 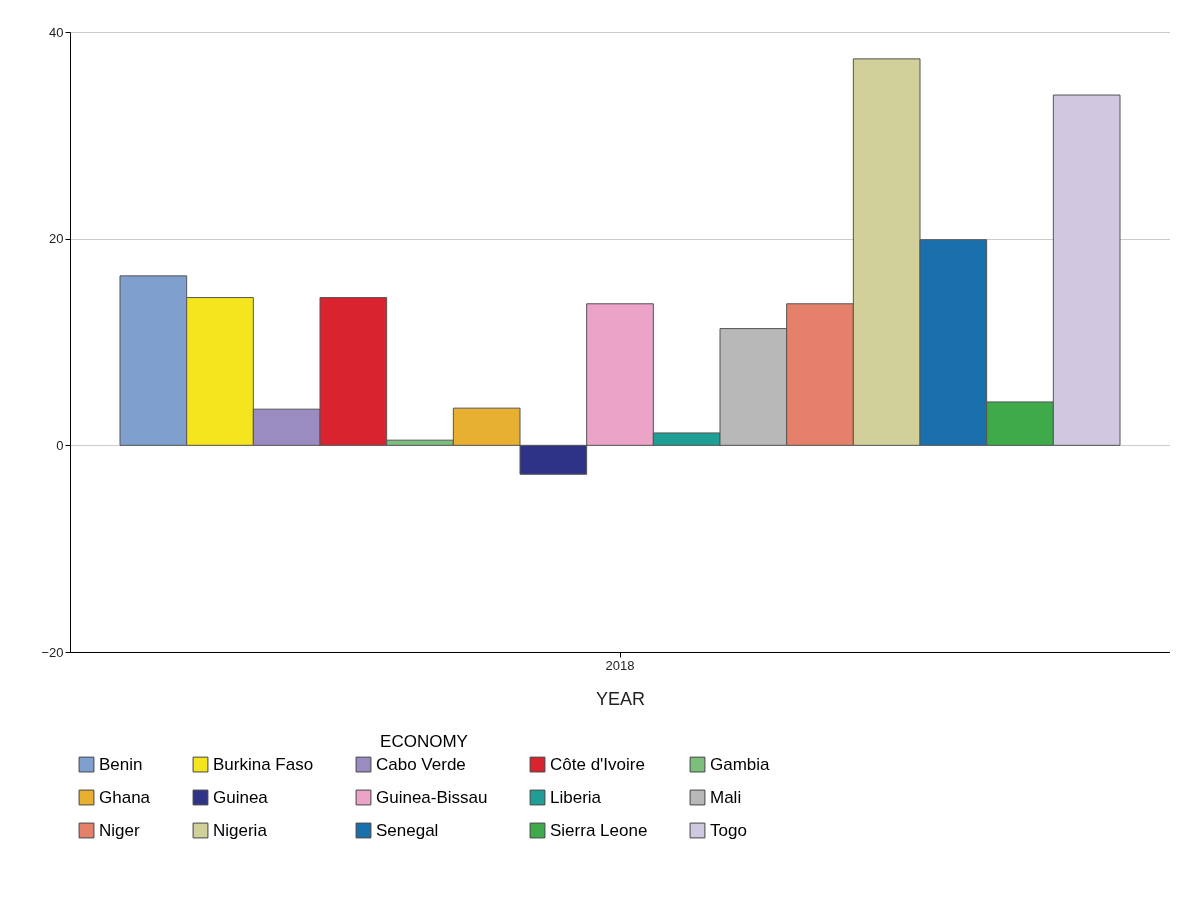 I want to click on y-tick-label: 0, so click(x=60, y=445).